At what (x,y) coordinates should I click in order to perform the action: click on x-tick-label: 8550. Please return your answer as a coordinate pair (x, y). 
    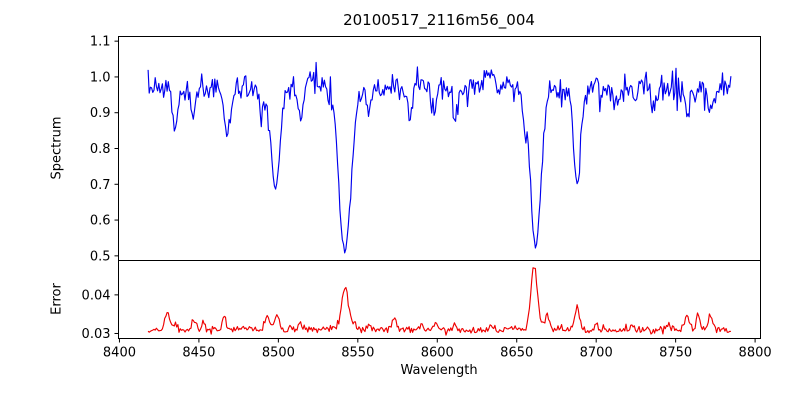
    Looking at the image, I should click on (357, 353).